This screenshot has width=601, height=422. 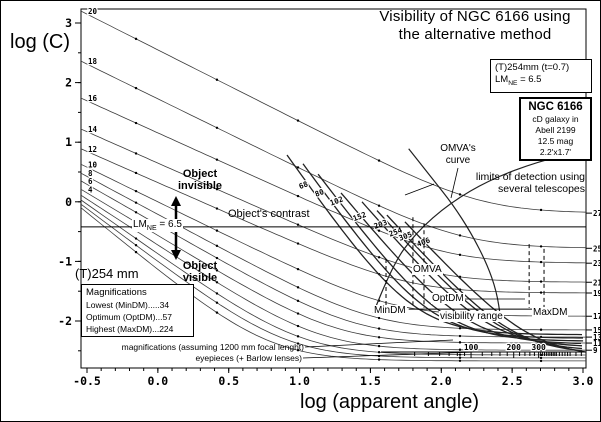 What do you see at coordinates (87, 381) in the screenshot?
I see `svg-text: -0.5` at bounding box center [87, 381].